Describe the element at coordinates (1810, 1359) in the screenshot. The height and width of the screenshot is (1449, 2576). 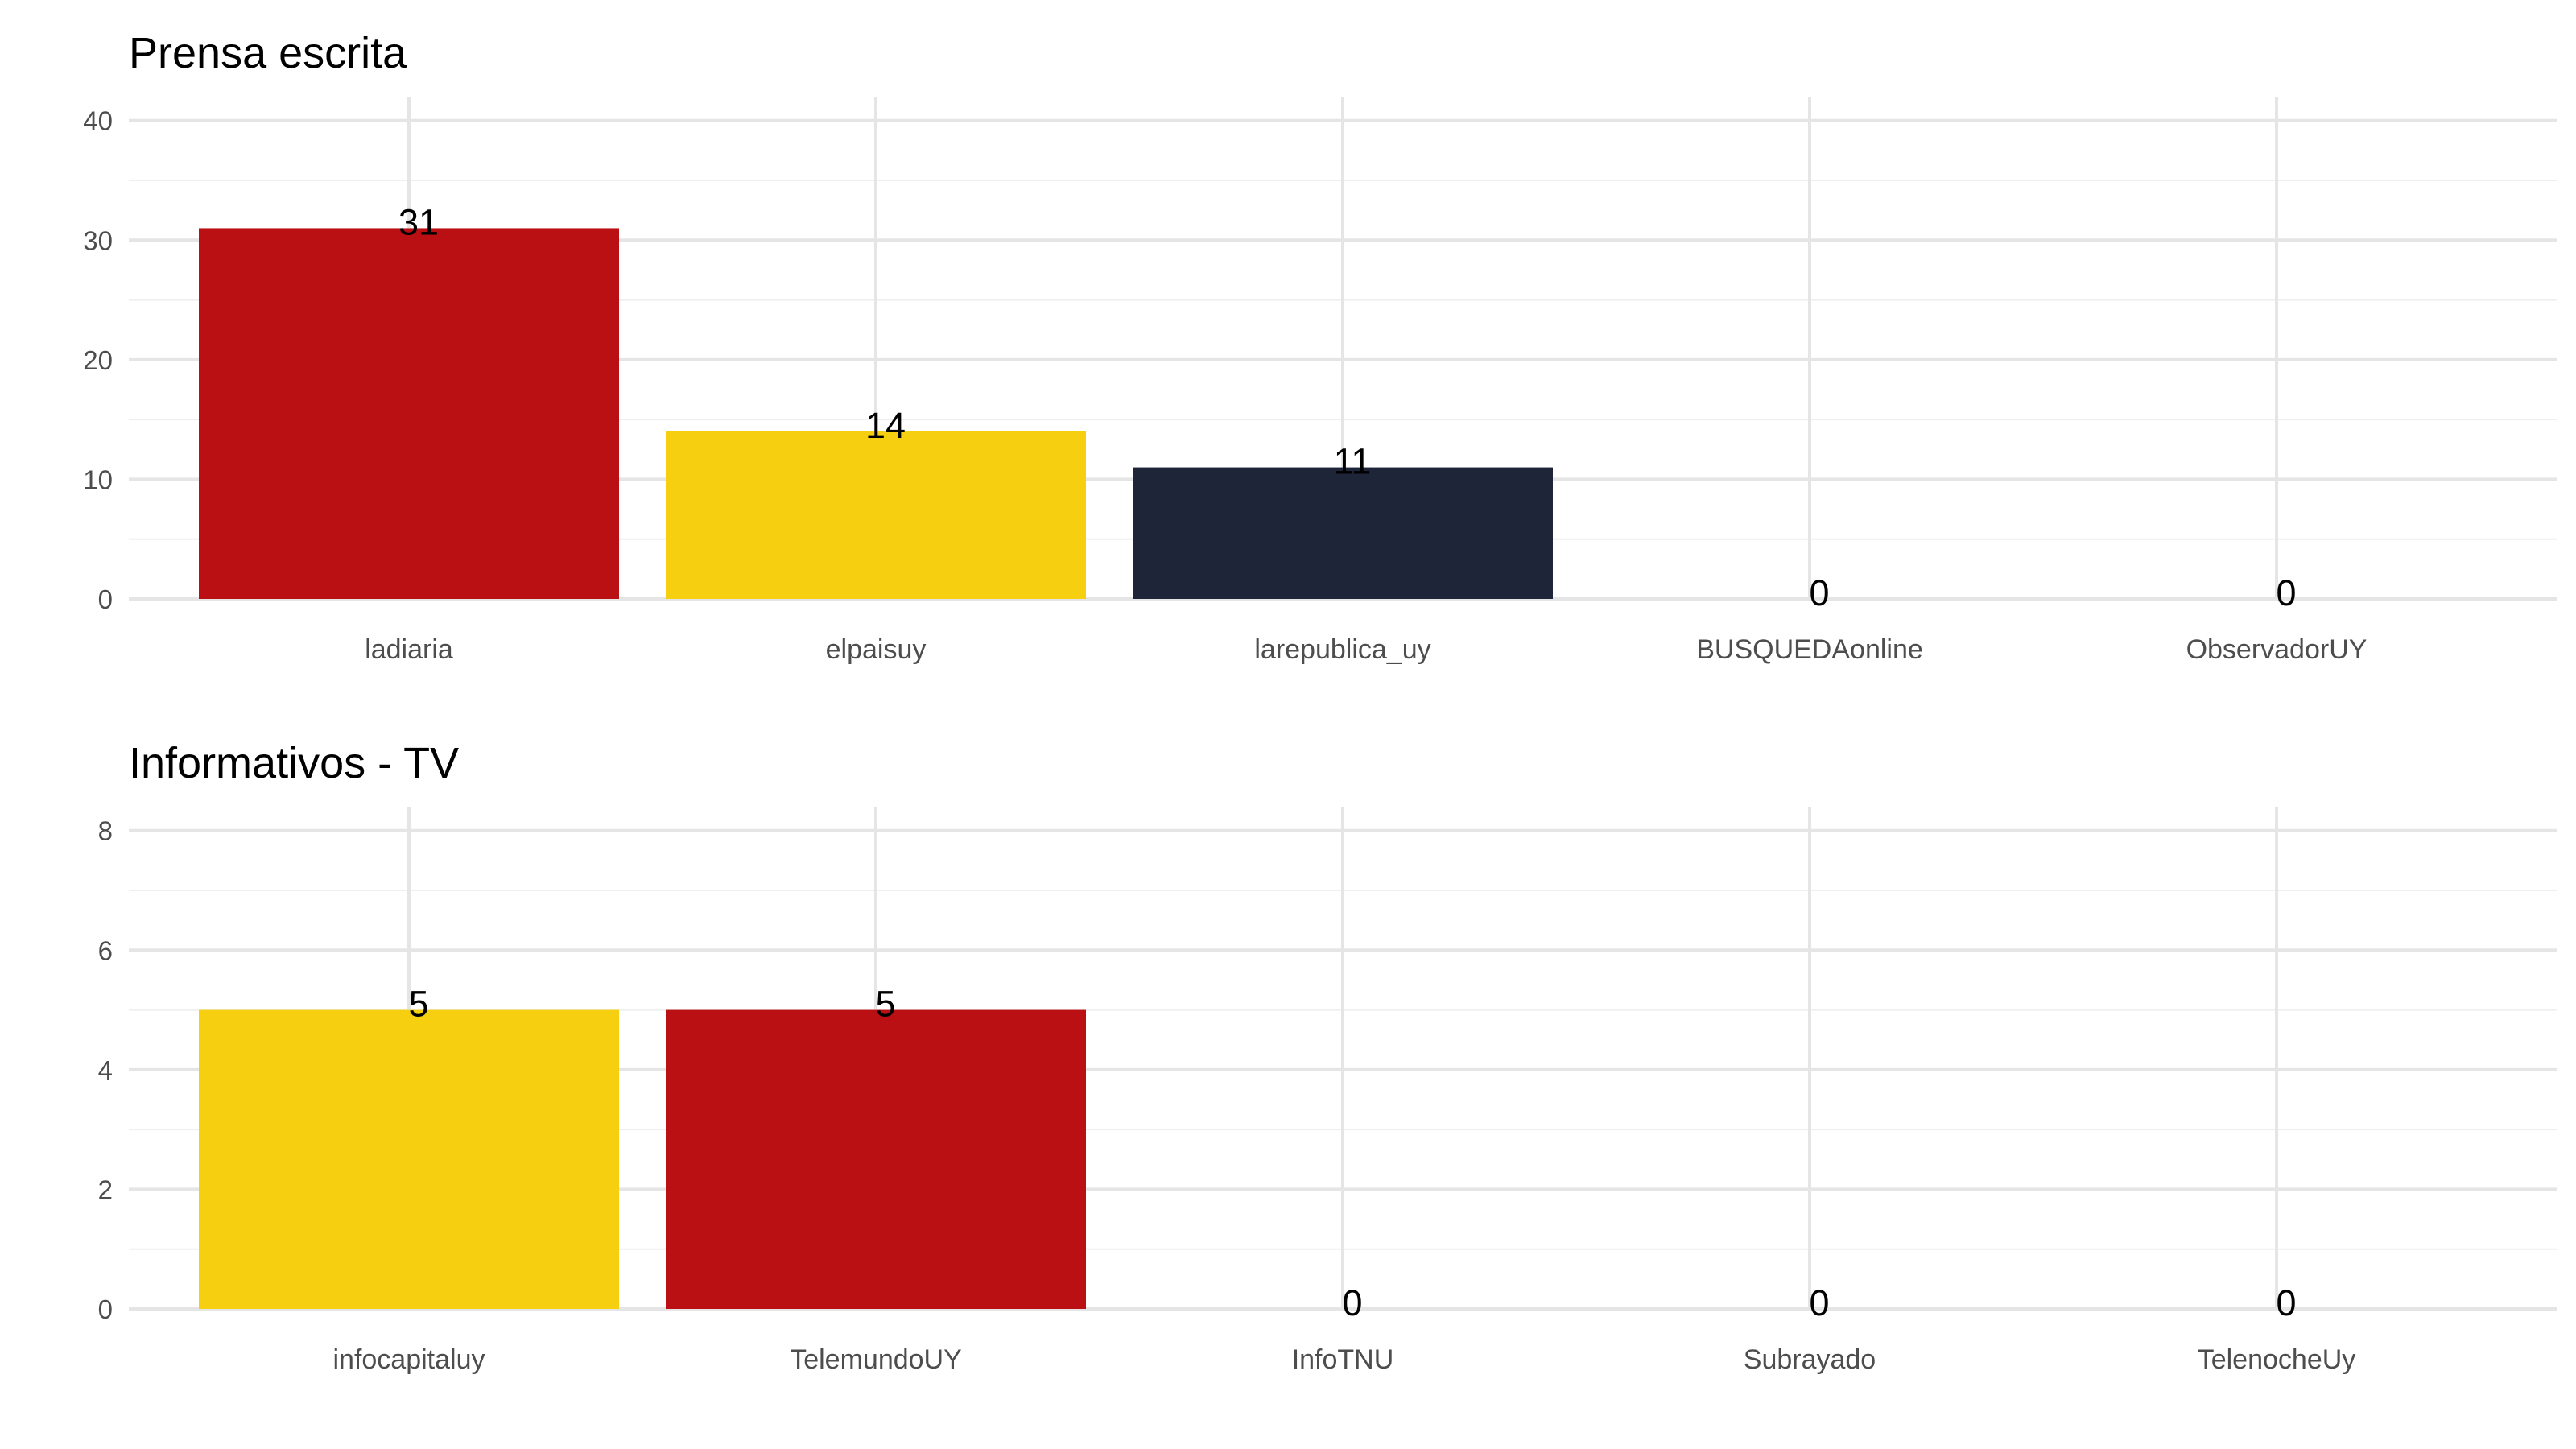
I see `x-tick-label: Subrayado` at that location.